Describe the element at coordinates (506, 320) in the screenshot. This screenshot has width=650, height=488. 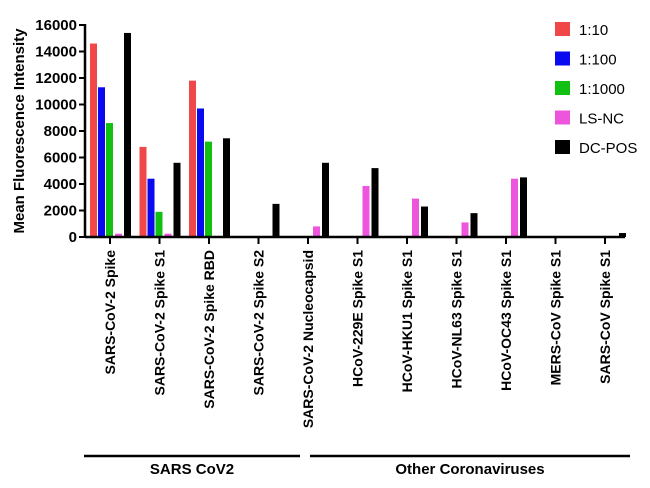
I see `x-tick-label: HCoV-OC43 Spike S1` at that location.